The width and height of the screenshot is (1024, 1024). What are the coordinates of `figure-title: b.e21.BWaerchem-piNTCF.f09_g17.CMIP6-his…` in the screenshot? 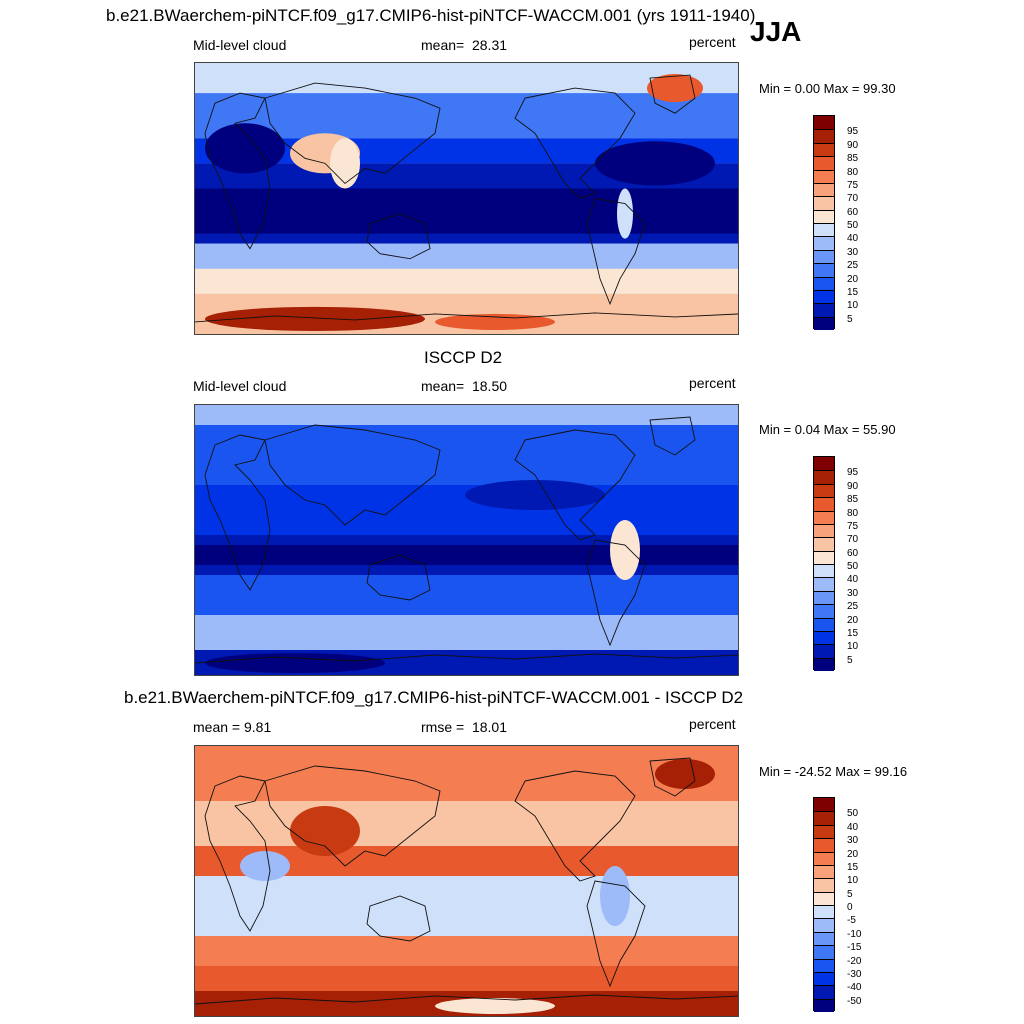 It's located at (431, 15).